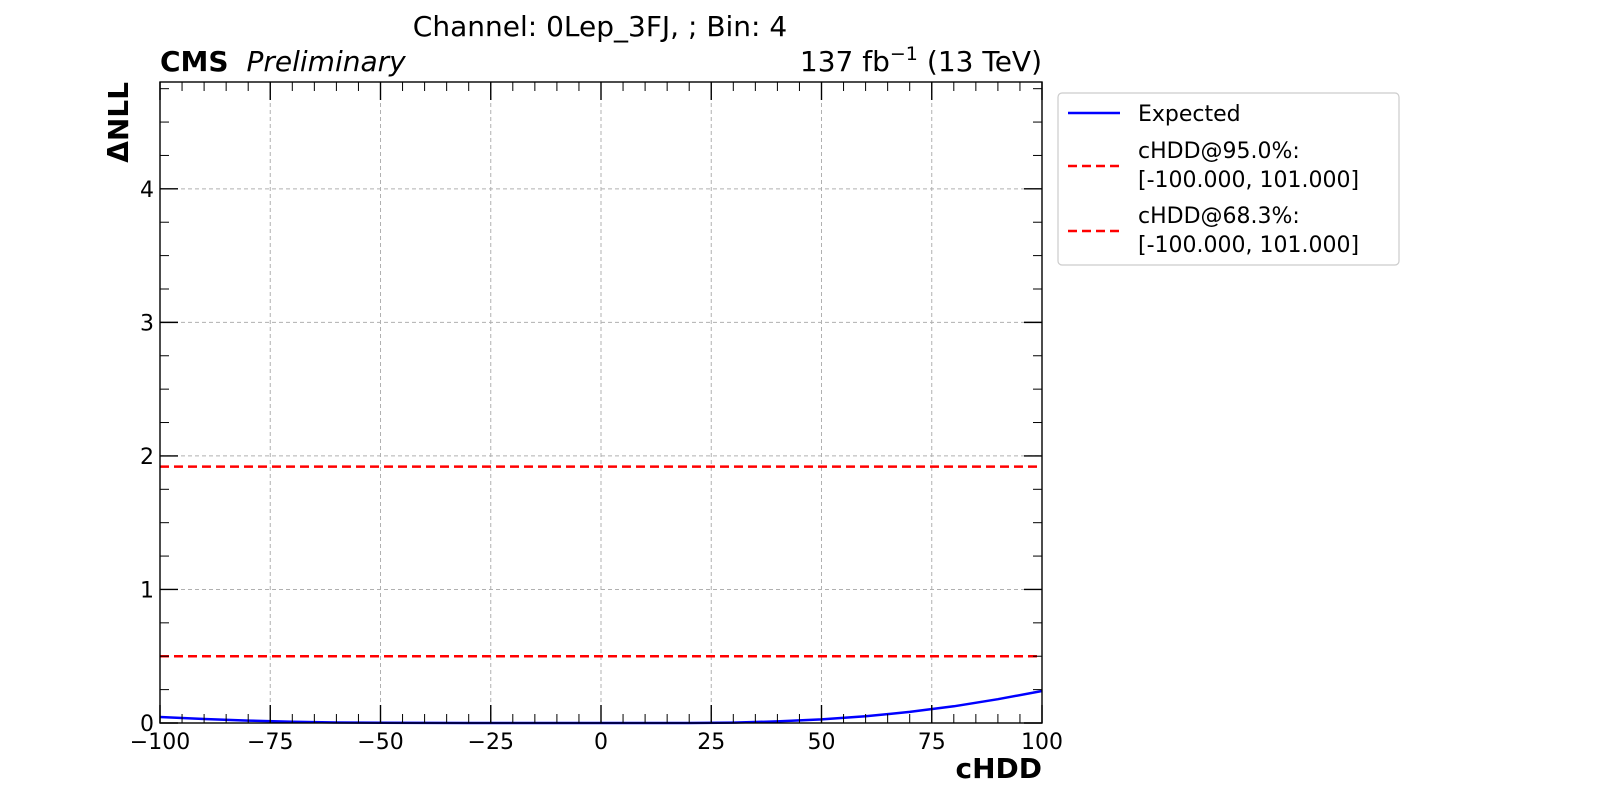 The width and height of the screenshot is (1600, 800). I want to click on x-tick-label: 50, so click(822, 742).